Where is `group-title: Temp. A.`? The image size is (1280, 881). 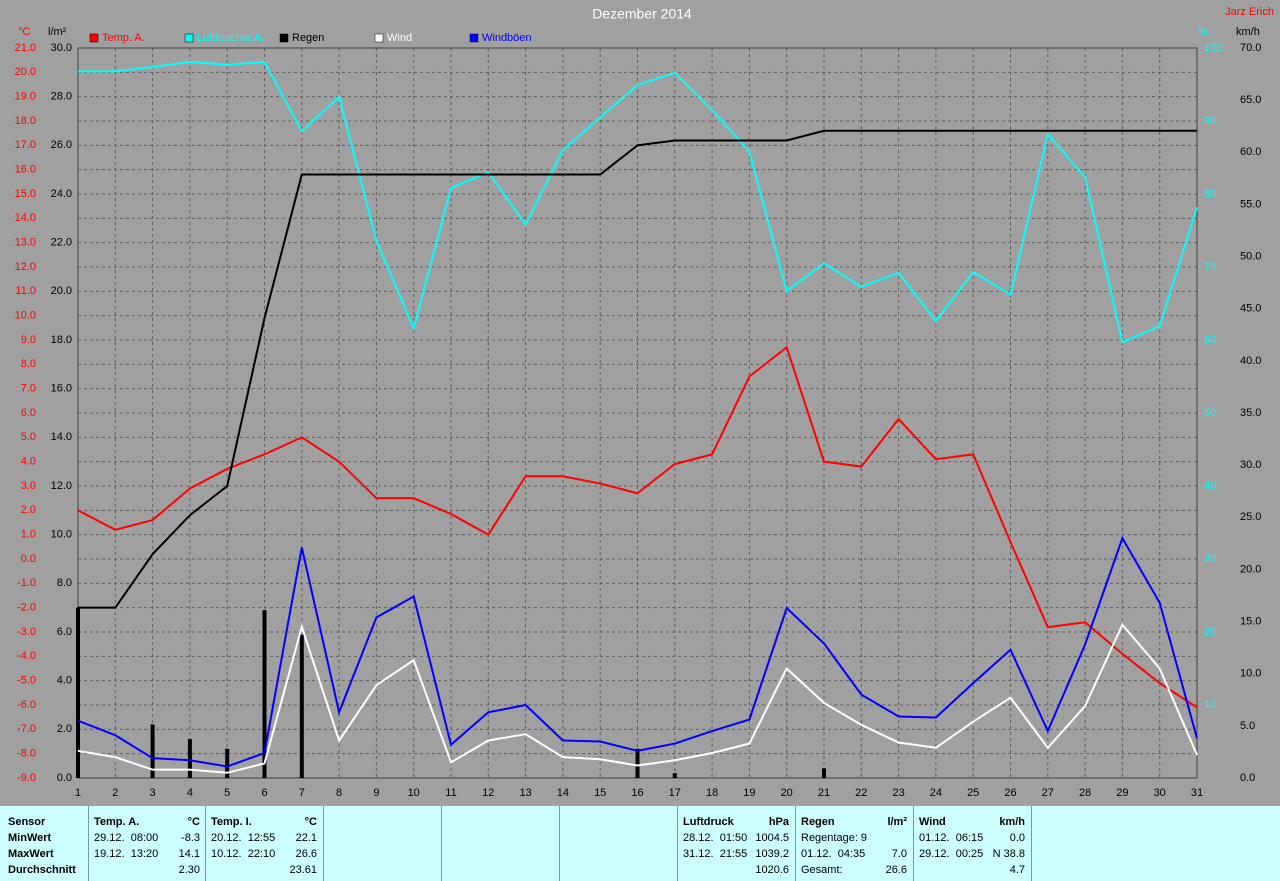 group-title: Temp. A. is located at coordinates (117, 822).